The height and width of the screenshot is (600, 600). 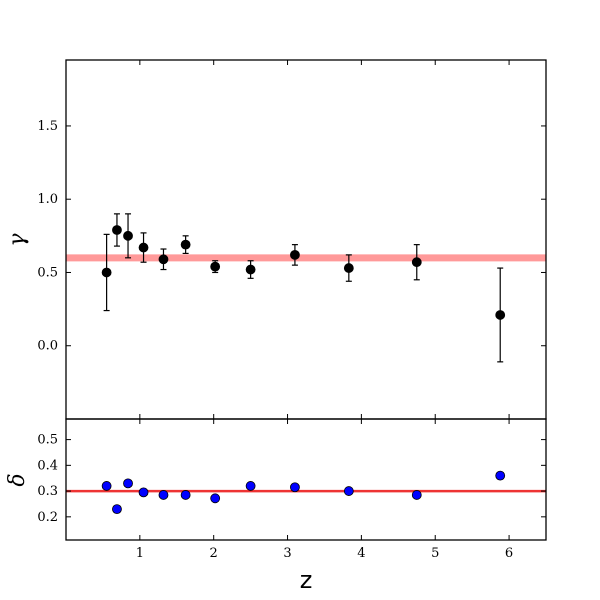 What do you see at coordinates (361, 553) in the screenshot?
I see `x-tick-label: 4` at bounding box center [361, 553].